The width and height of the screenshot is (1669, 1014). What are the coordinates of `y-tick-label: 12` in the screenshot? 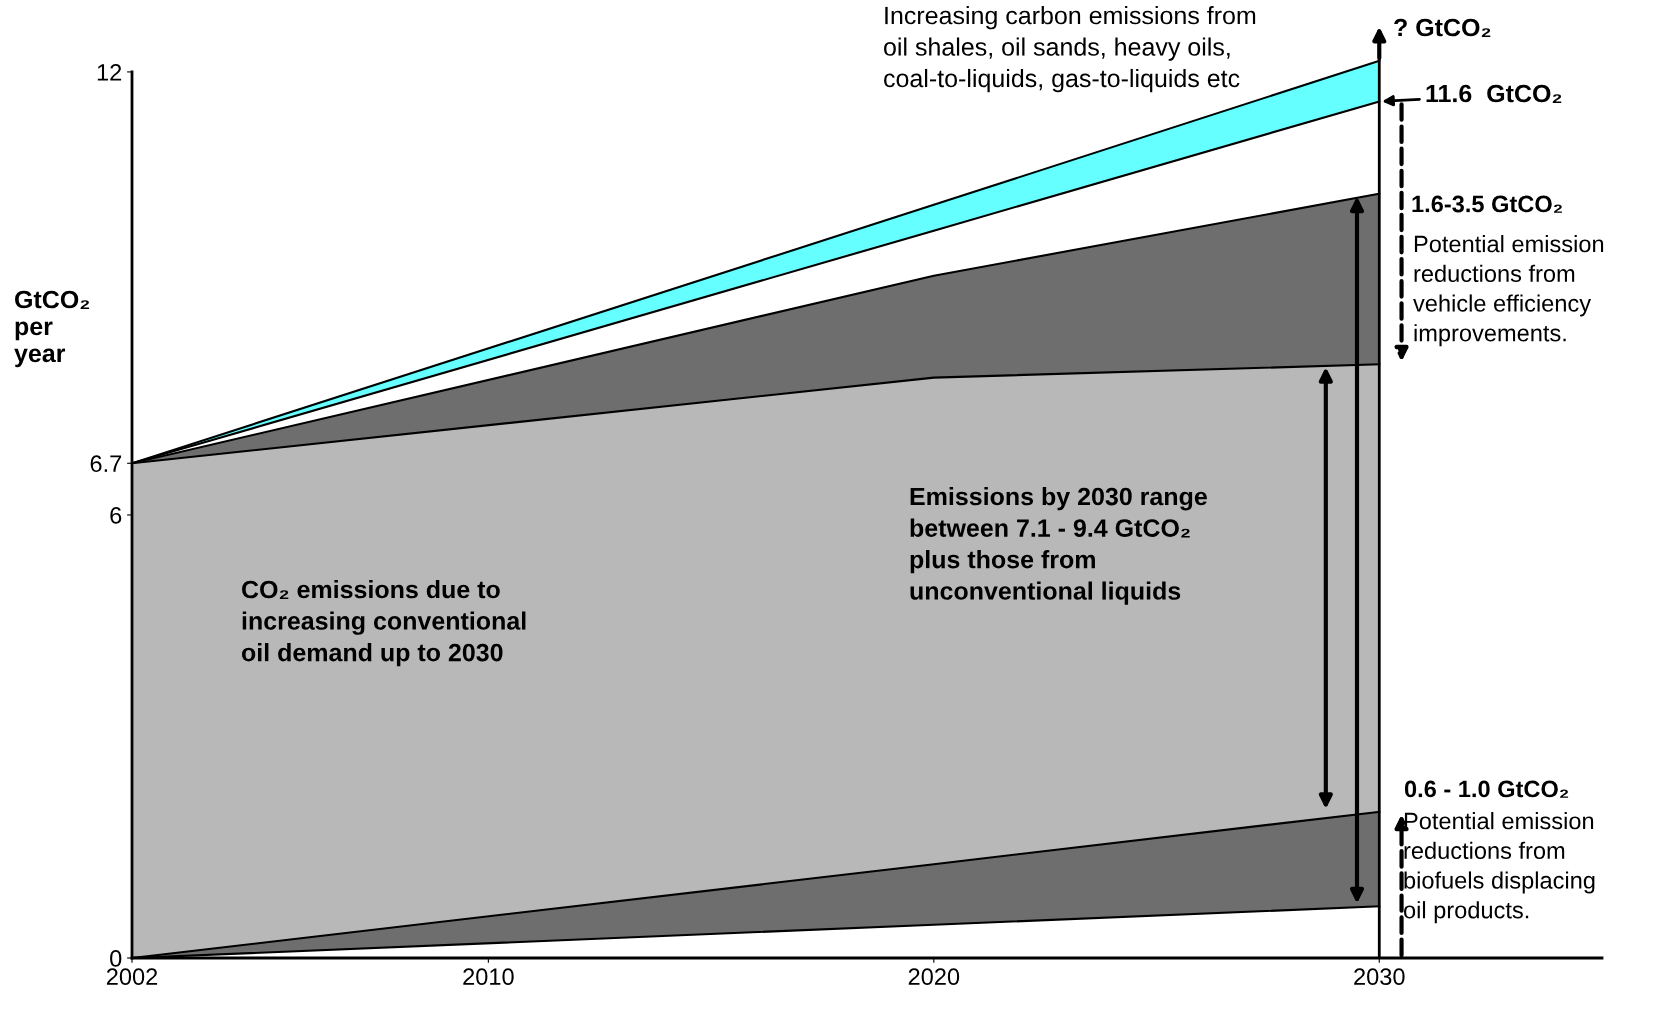 It's located at (109, 72).